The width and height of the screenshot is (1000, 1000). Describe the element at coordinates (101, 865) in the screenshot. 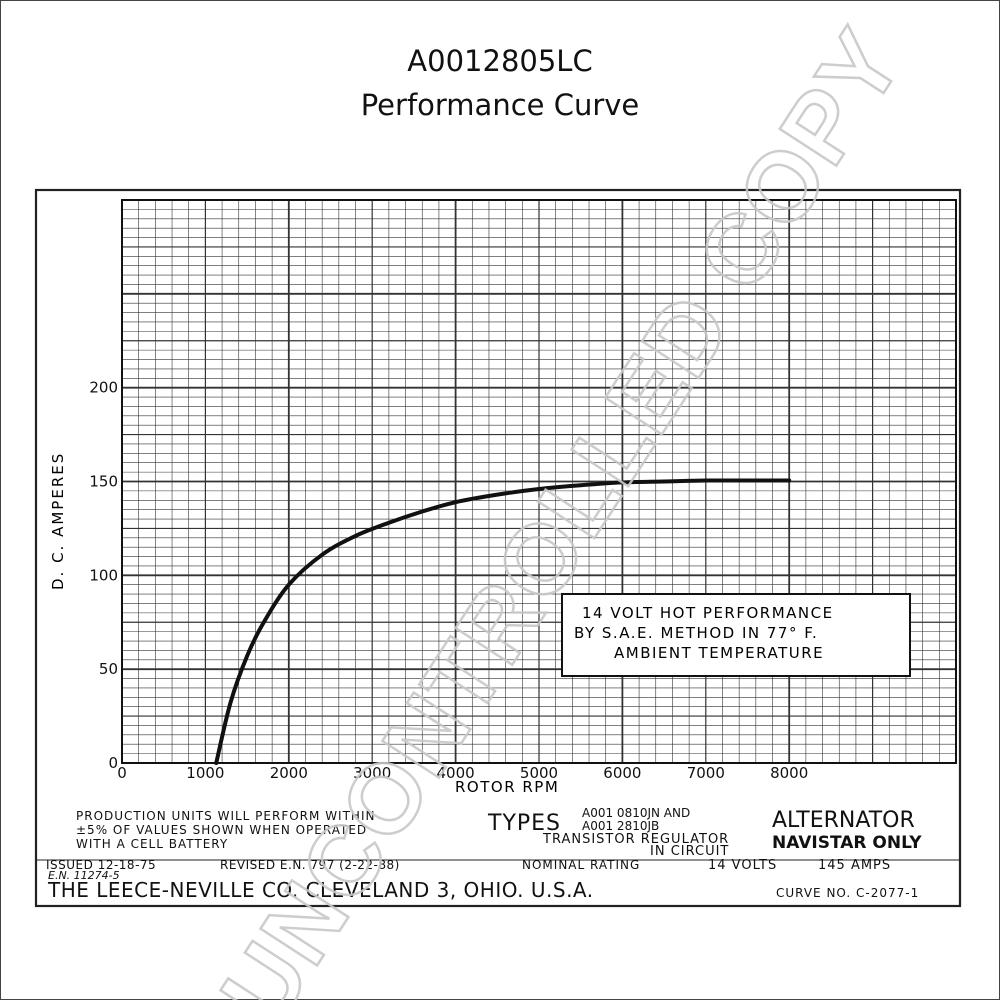

I see `issued-date: ISSUED 12-18-75` at that location.